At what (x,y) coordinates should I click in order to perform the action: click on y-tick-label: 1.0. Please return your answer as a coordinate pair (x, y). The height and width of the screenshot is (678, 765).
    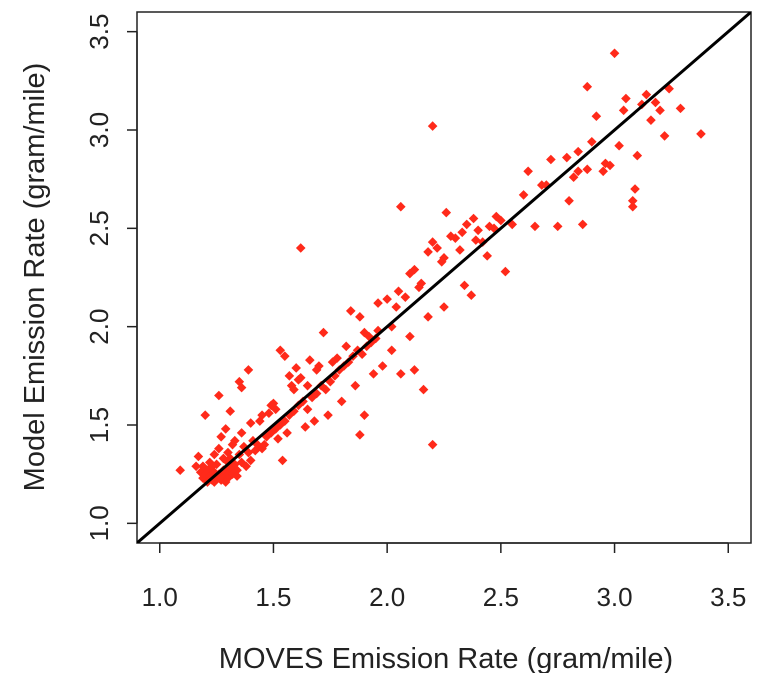
    Looking at the image, I should click on (99, 523).